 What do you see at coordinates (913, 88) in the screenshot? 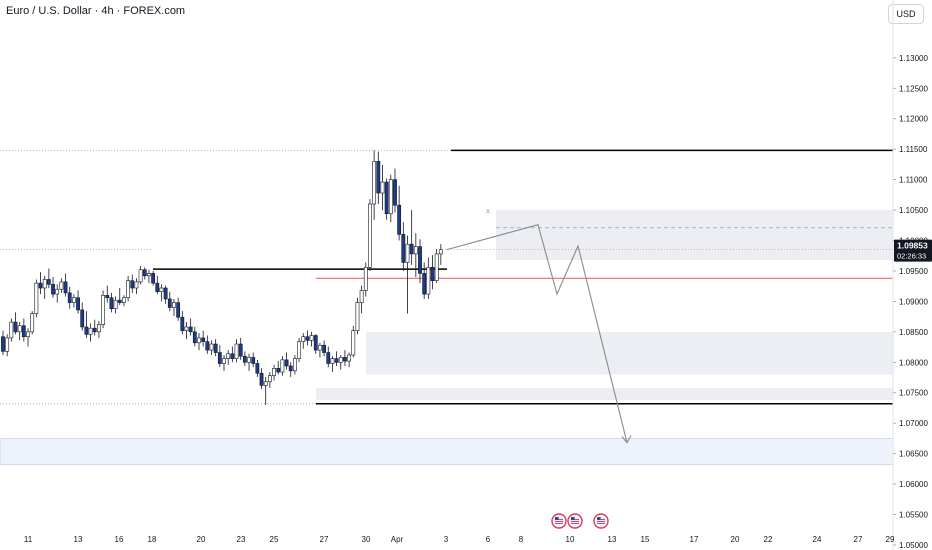
I see `price-tick-label: 1.12500` at bounding box center [913, 88].